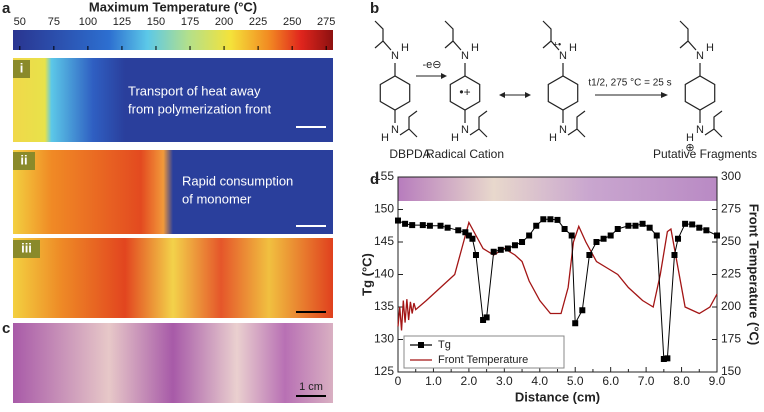  I want to click on x-tick-label: 3.0, so click(504, 381).